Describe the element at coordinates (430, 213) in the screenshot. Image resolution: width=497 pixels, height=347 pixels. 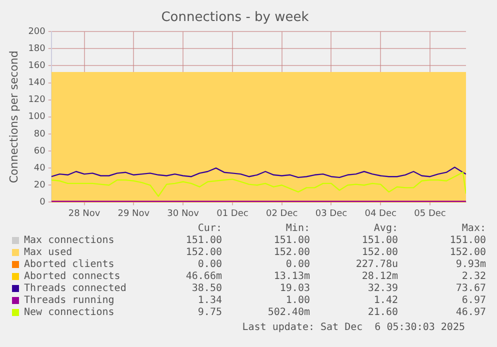
I see `x-tick-label: 05 Dec` at that location.